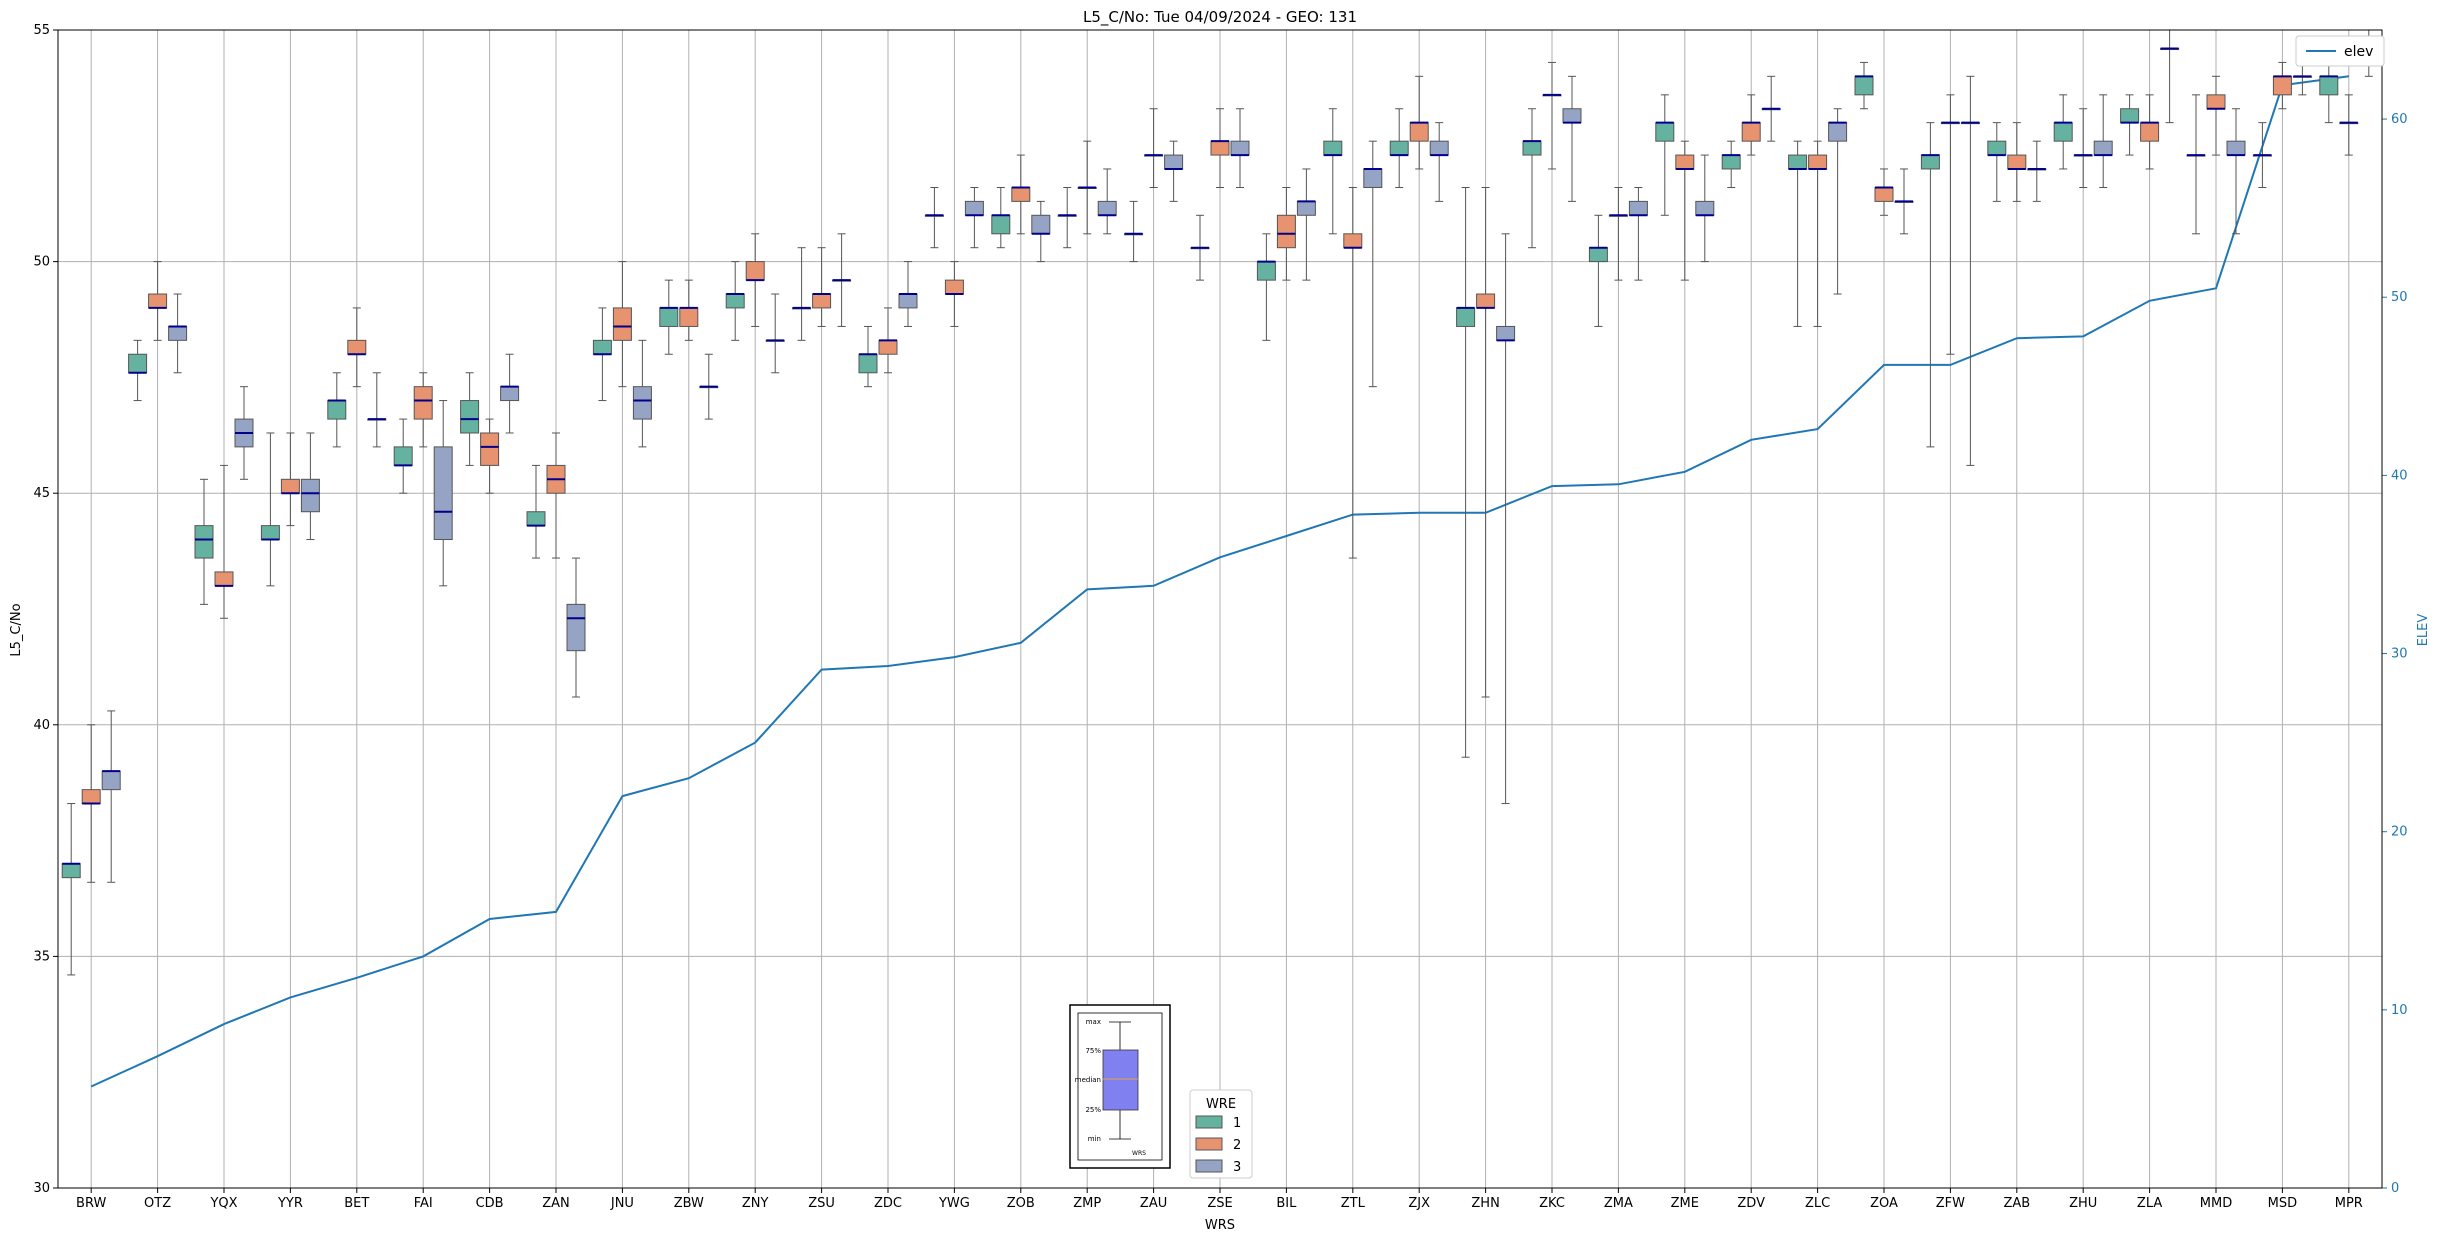 The image size is (2439, 1238). What do you see at coordinates (888, 340) in the screenshot?
I see `box-ZDC-wre2` at bounding box center [888, 340].